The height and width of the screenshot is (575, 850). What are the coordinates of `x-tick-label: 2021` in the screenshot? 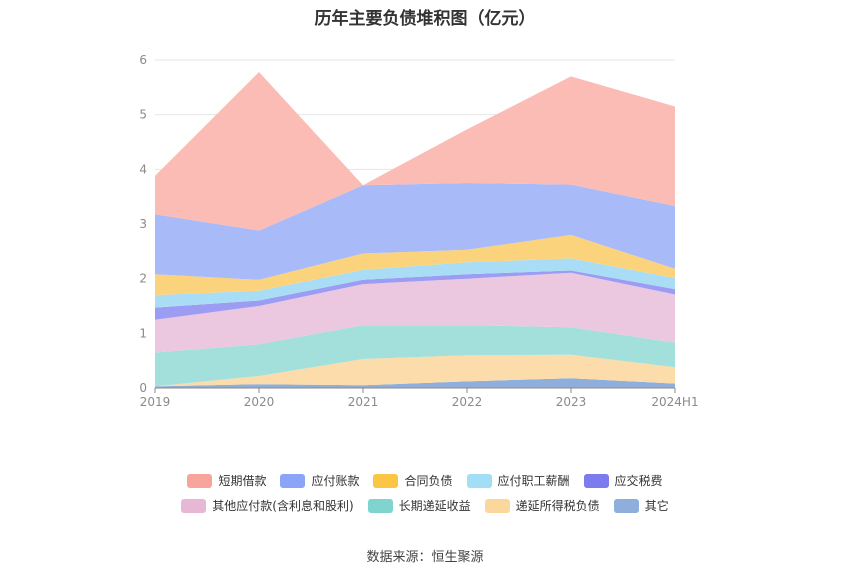 It's located at (363, 402).